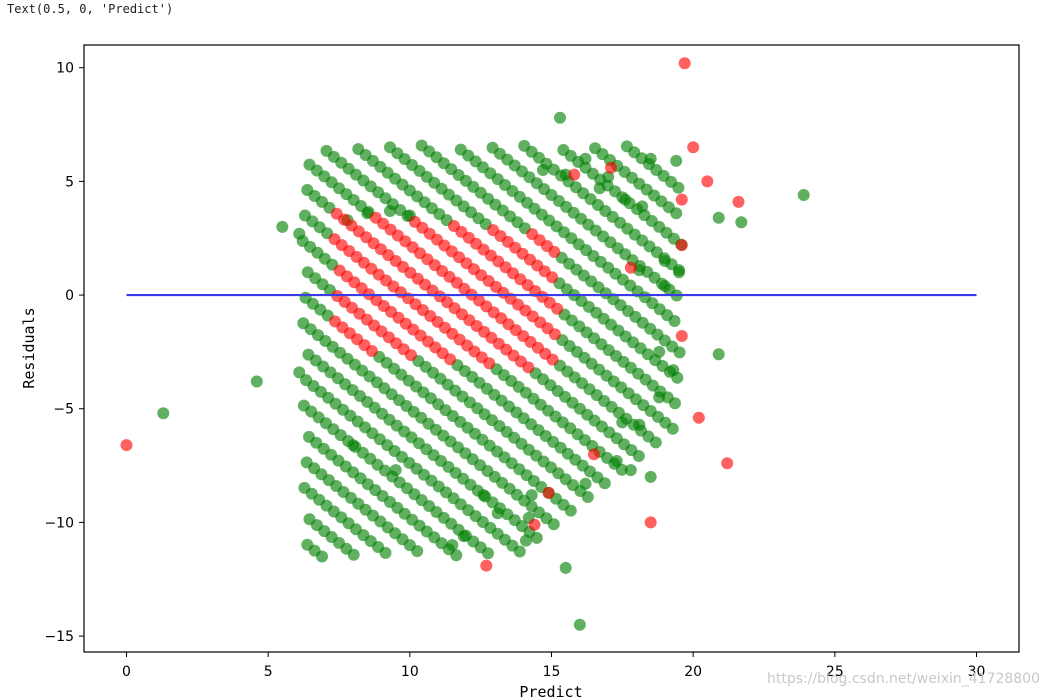  Describe the element at coordinates (90, 9) in the screenshot. I see `cell-output-text: Text(0.5, 0, 'Predict')` at that location.